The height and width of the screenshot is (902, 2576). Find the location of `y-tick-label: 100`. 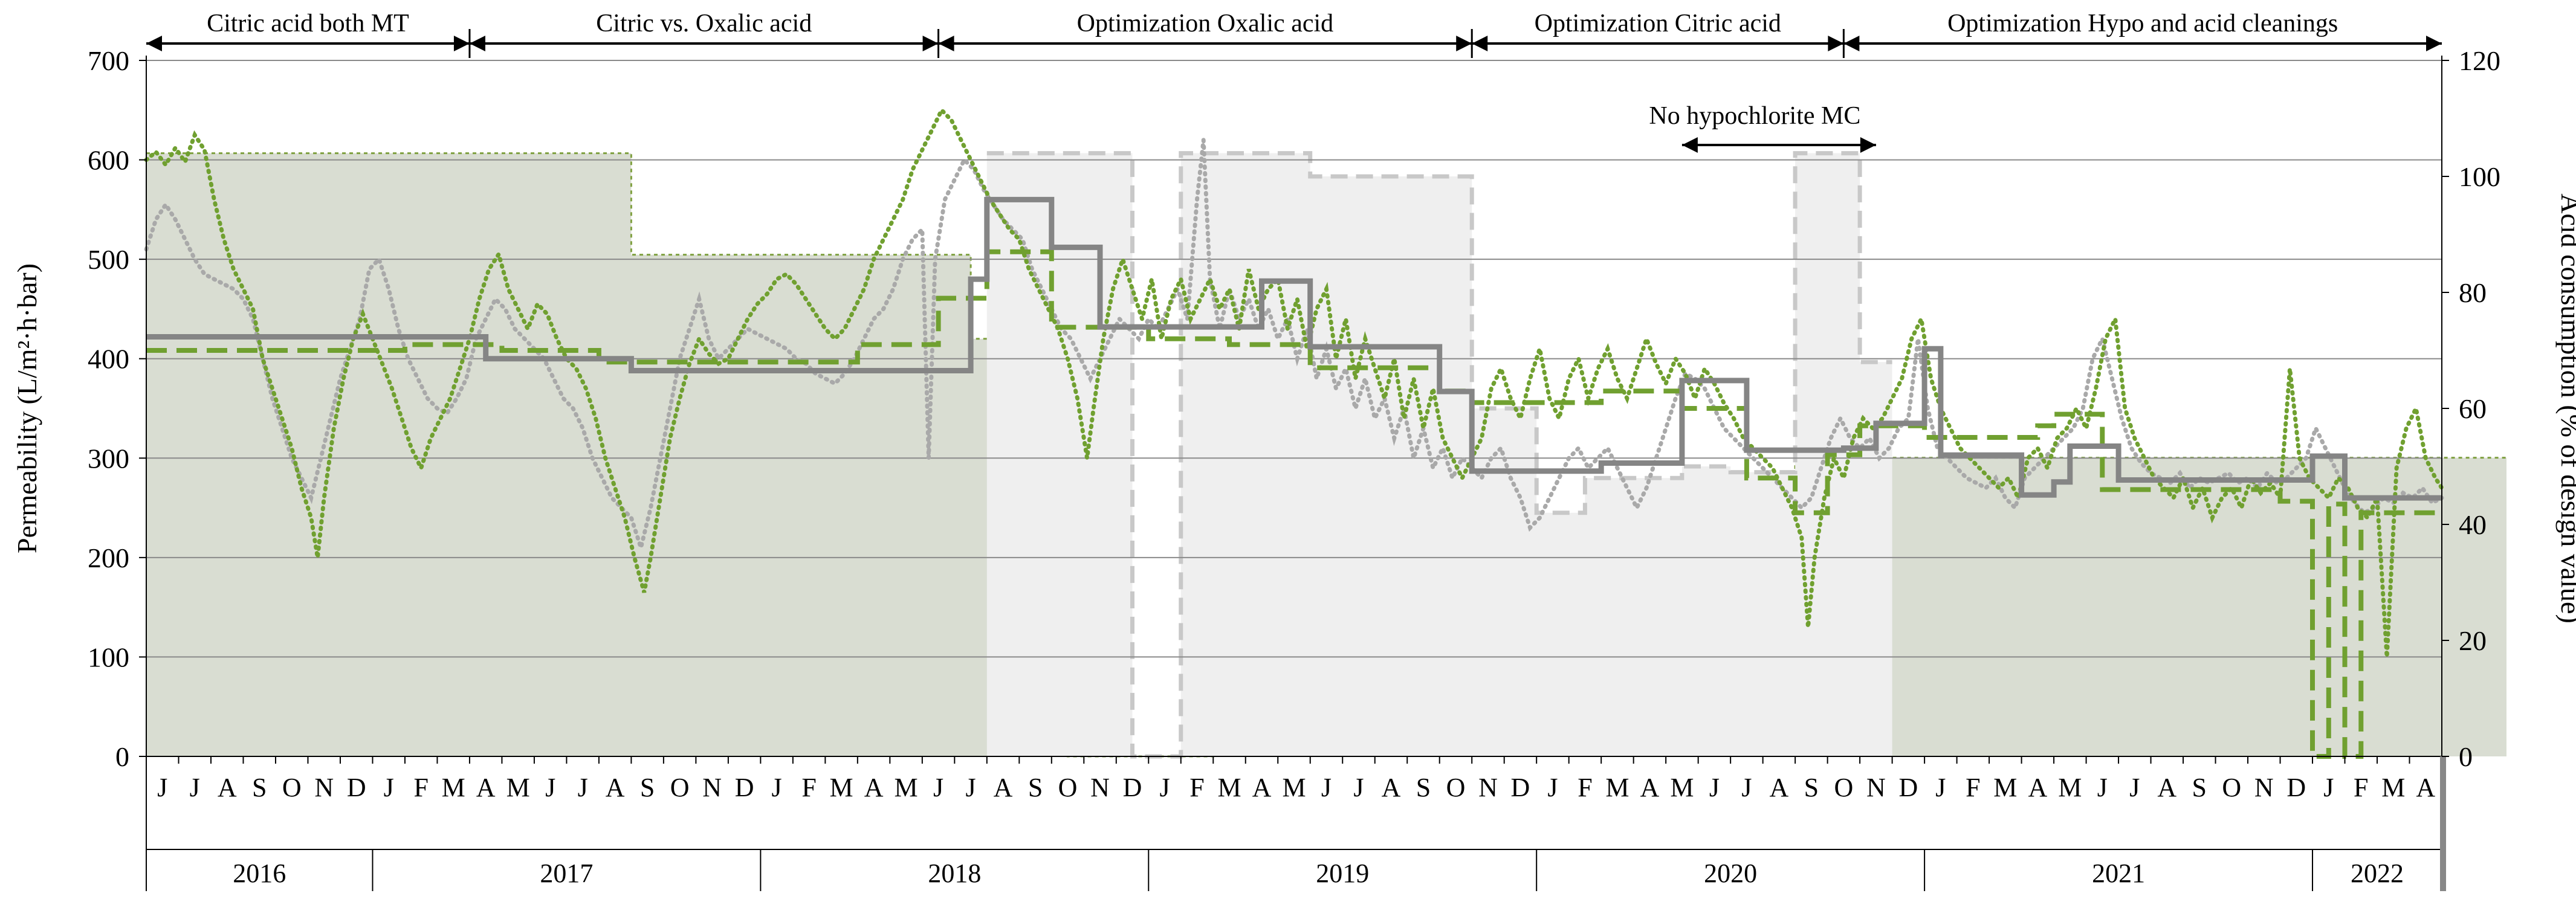

y-tick-label: 100 is located at coordinates (108, 657).